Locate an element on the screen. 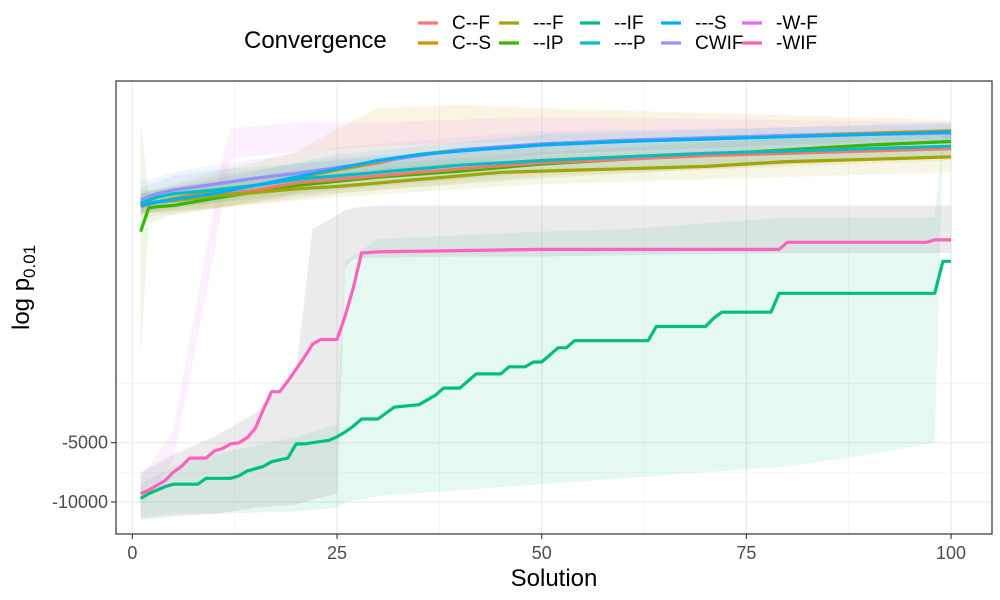  series-line-s is located at coordinates (546, 169).